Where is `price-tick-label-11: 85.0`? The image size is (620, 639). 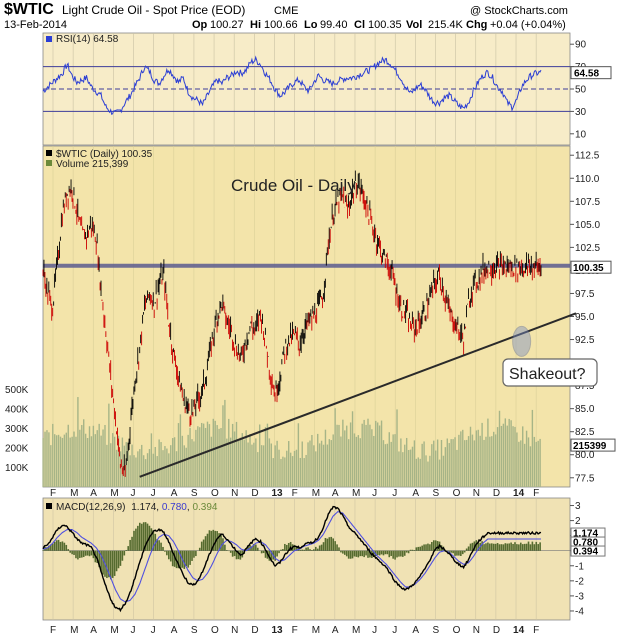
price-tick-label-11: 85.0 is located at coordinates (585, 409).